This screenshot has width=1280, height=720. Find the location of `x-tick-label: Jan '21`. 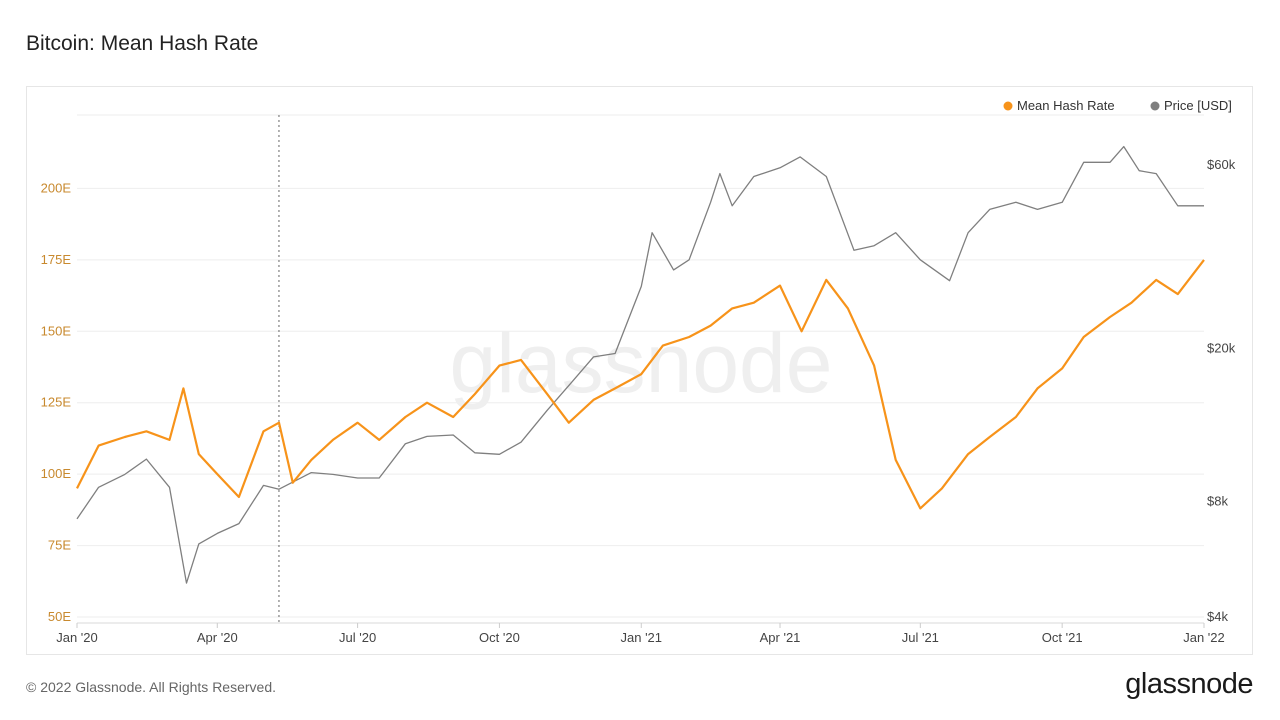

x-tick-label: Jan '21 is located at coordinates (642, 637).